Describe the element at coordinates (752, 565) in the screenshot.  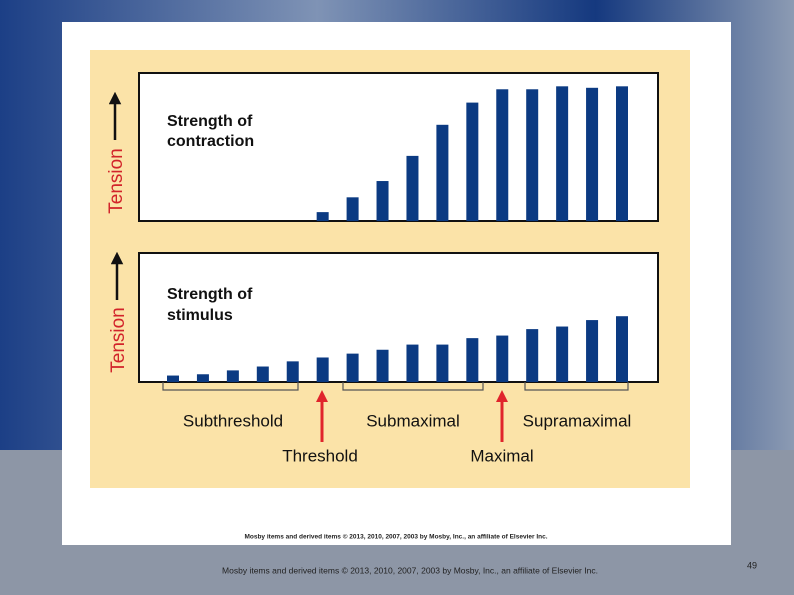
I see `page-number: 49` at that location.